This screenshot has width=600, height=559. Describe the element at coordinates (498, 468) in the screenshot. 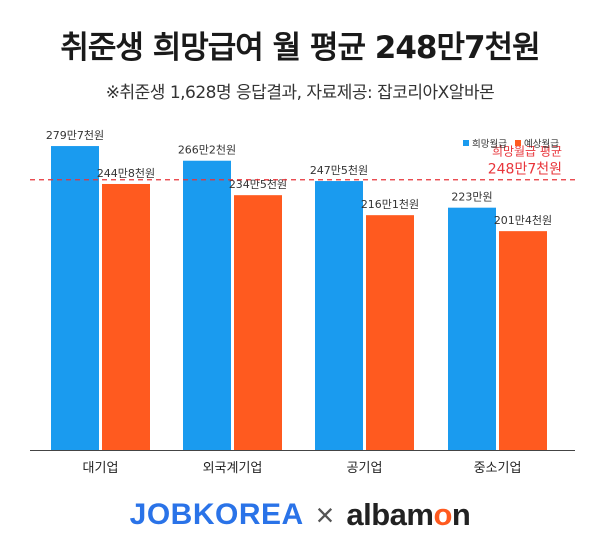

I see `category-label-3: 중소기업` at that location.